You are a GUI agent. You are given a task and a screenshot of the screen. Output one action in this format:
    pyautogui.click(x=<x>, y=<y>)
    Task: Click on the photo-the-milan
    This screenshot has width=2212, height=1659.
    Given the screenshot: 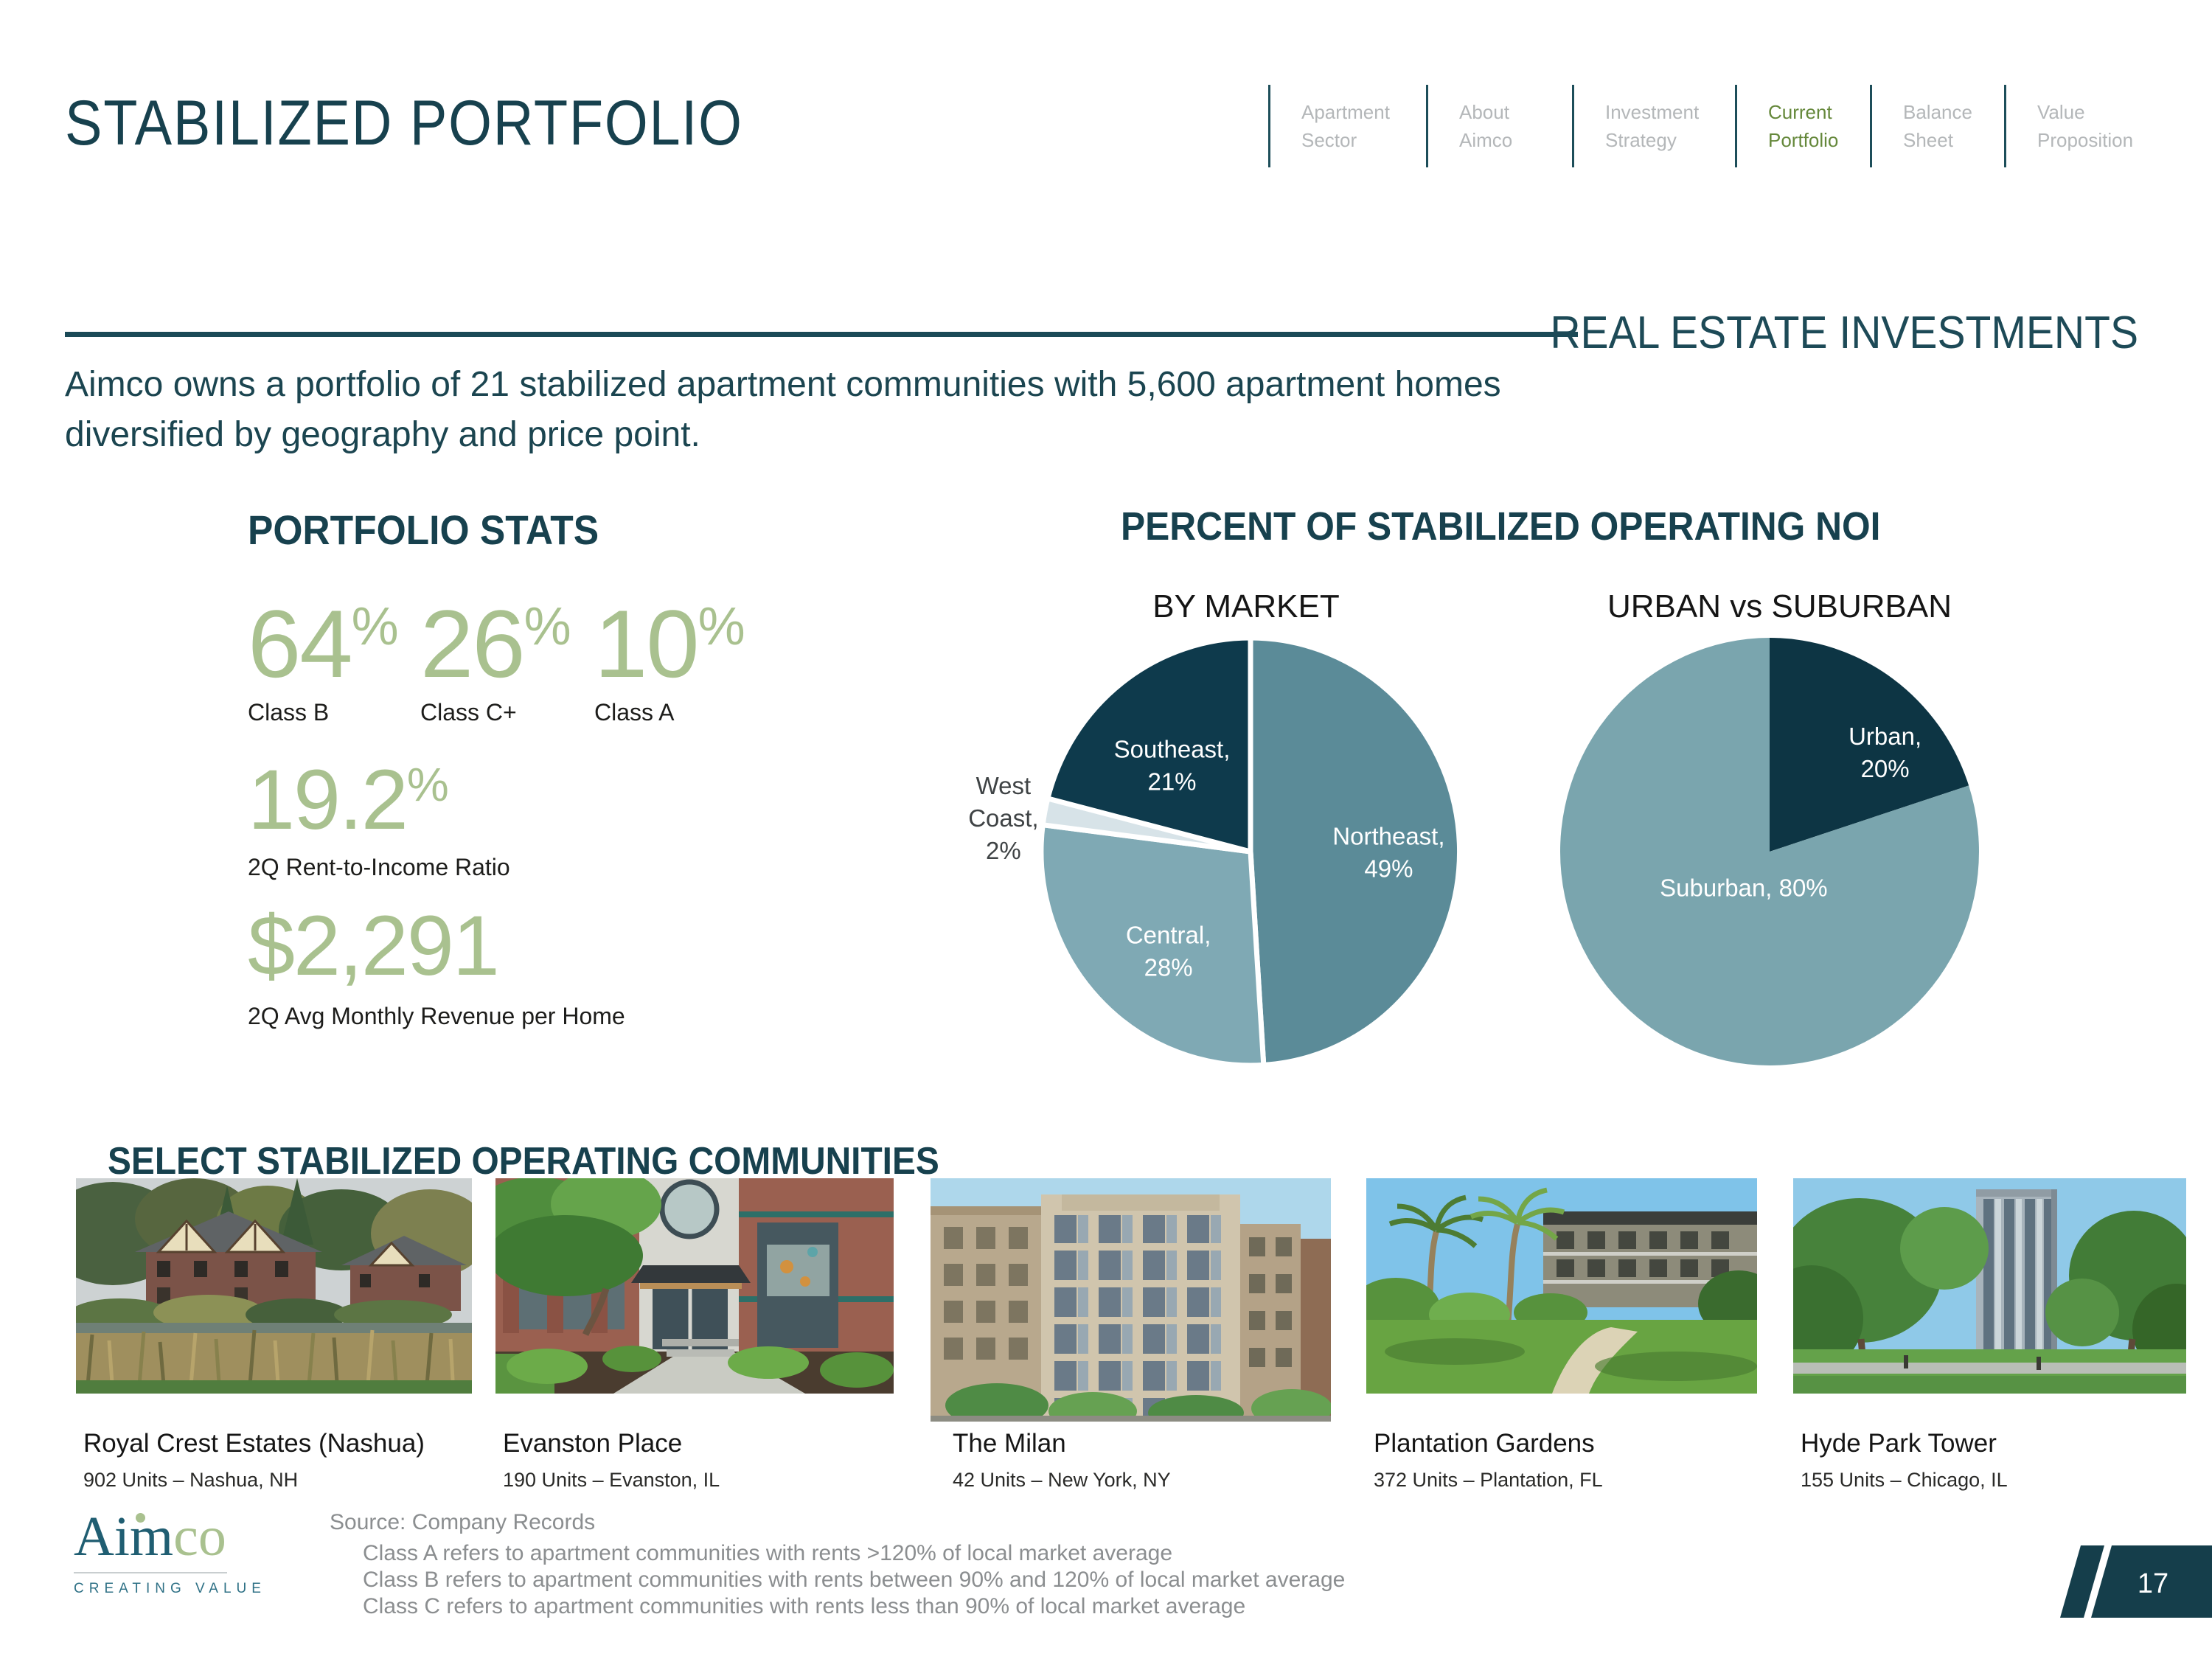 What is the action you would take?
    pyautogui.click(x=1131, y=1300)
    